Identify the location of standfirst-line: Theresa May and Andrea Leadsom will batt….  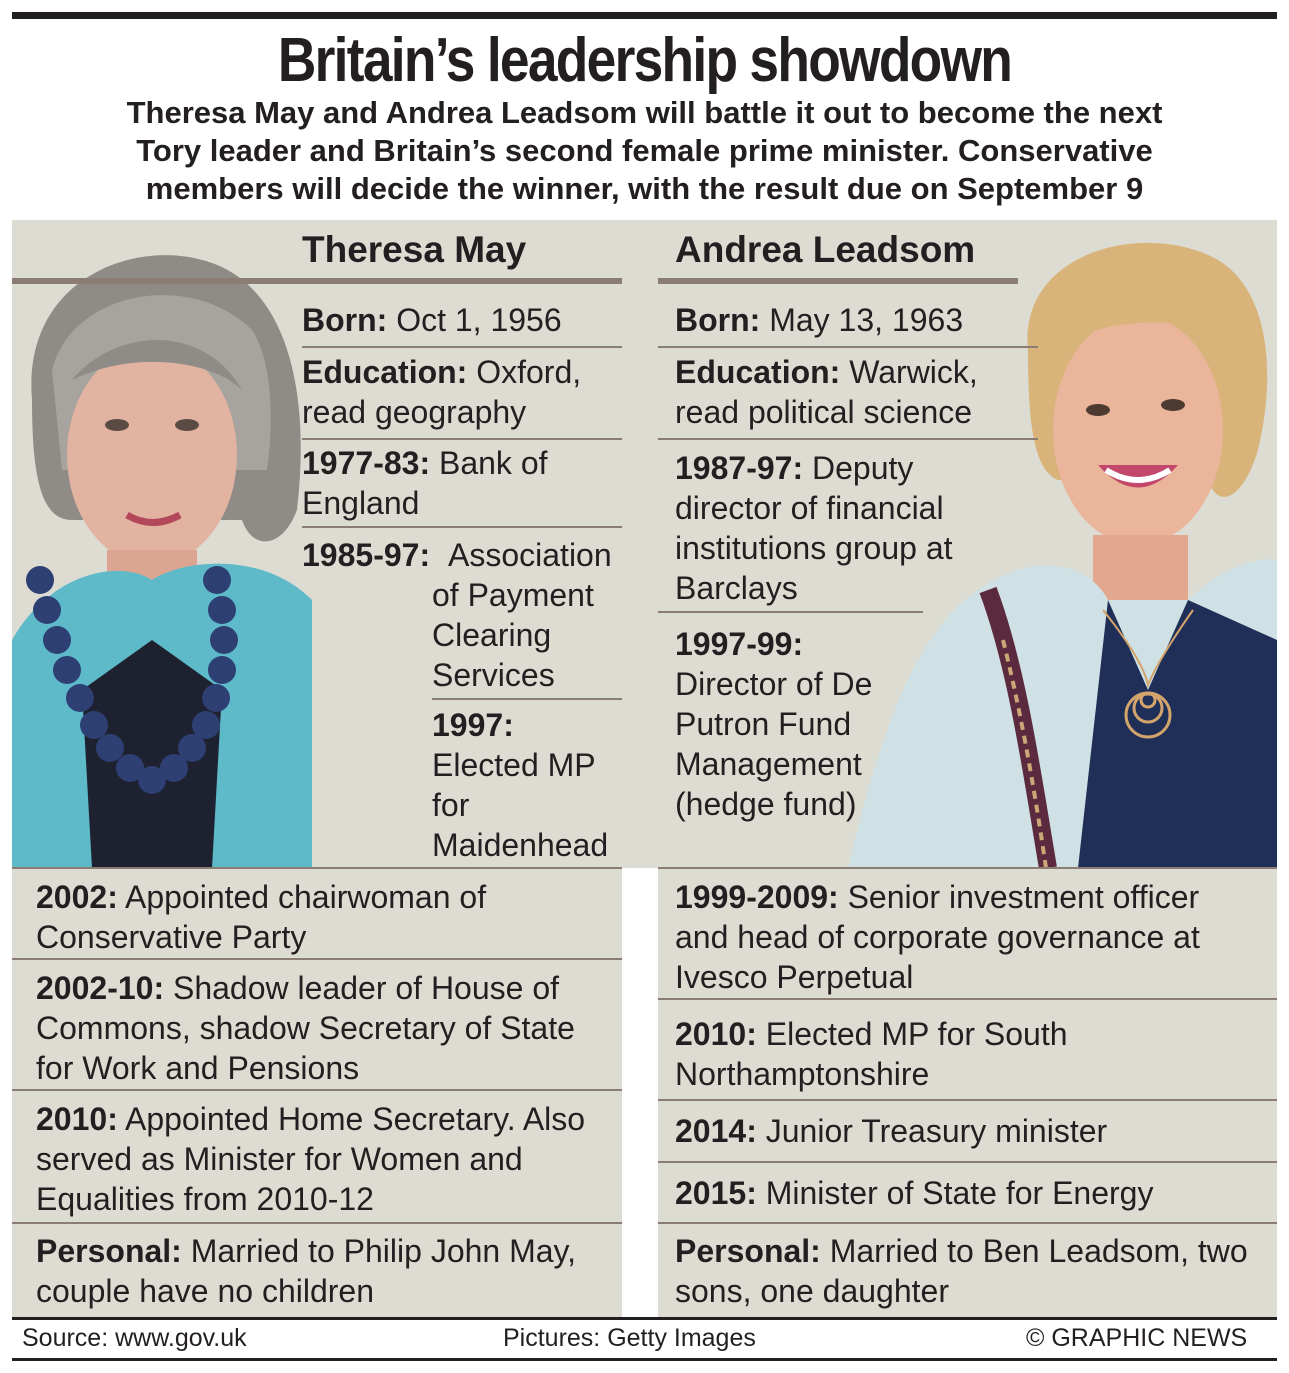
(644, 112).